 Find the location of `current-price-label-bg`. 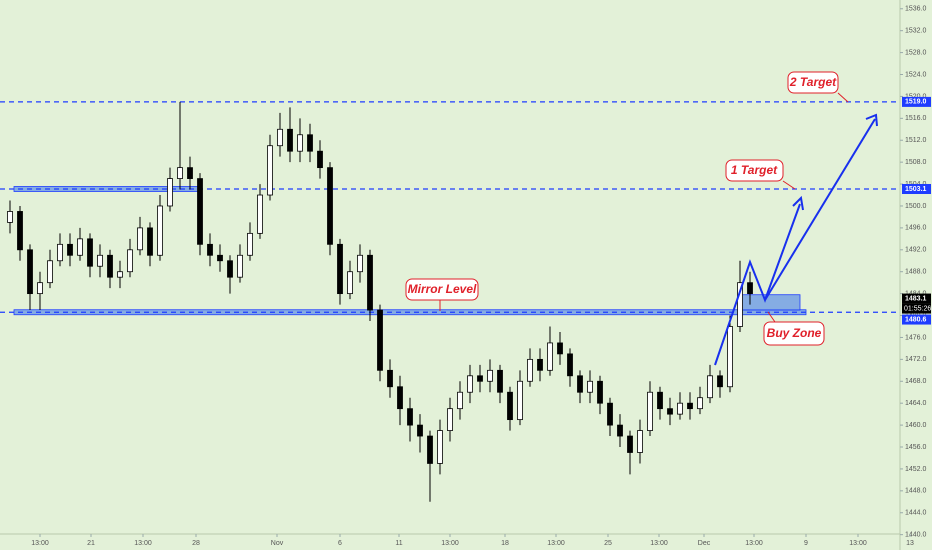

current-price-label-bg is located at coordinates (916, 298).